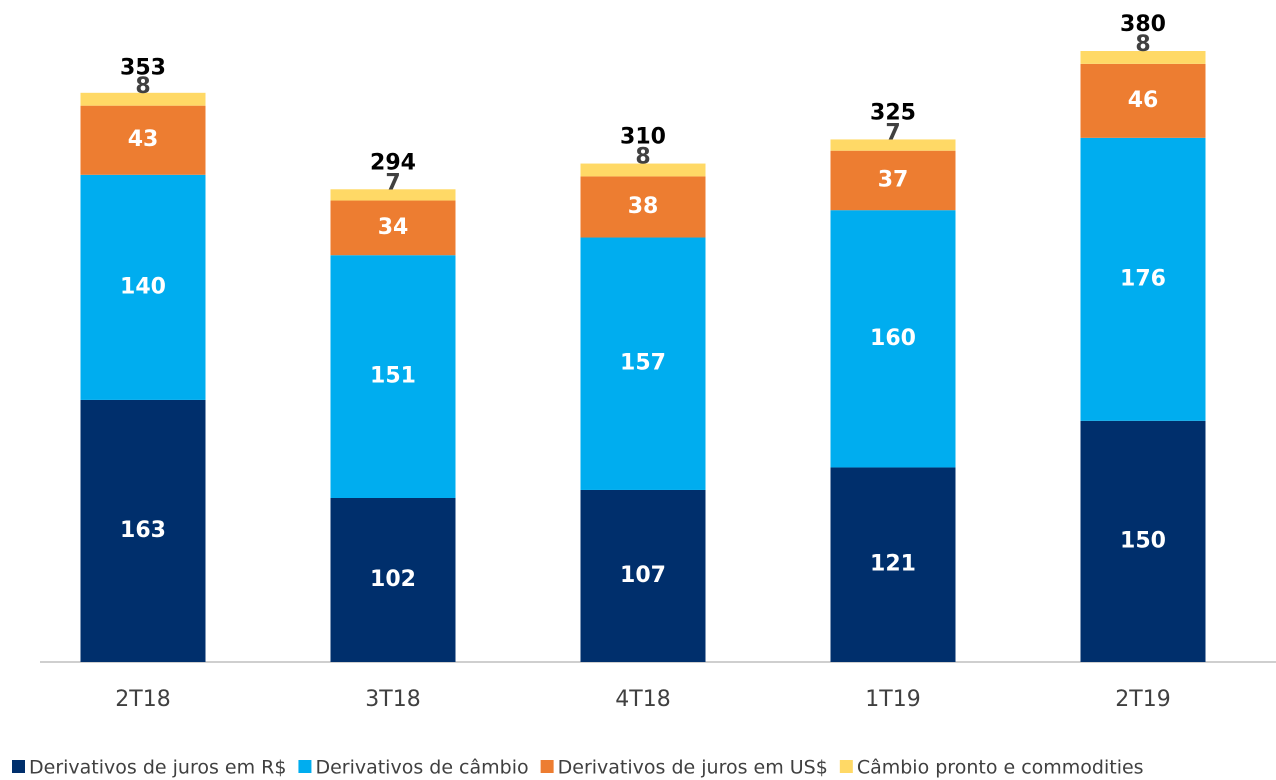 The height and width of the screenshot is (780, 1276). What do you see at coordinates (892, 699) in the screenshot?
I see `x-tick-label: 1T19` at bounding box center [892, 699].